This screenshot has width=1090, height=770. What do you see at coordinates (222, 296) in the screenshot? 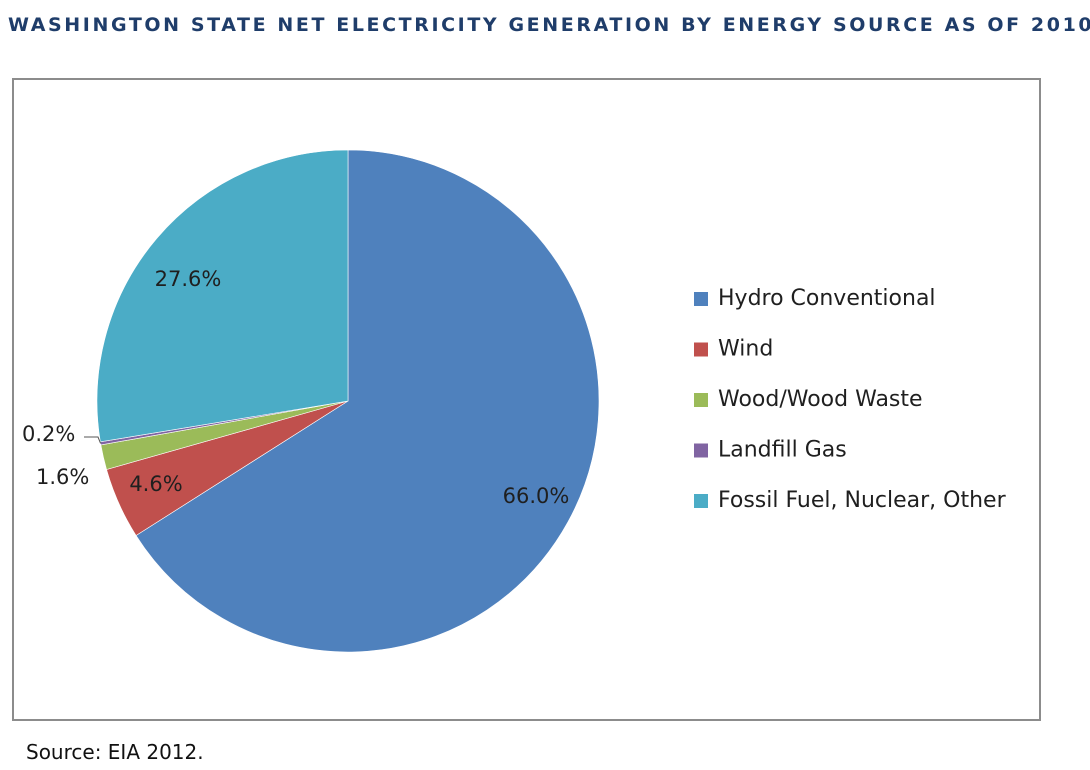
I see `pie-slice-fossil-fuel-nuclear-other` at bounding box center [222, 296].